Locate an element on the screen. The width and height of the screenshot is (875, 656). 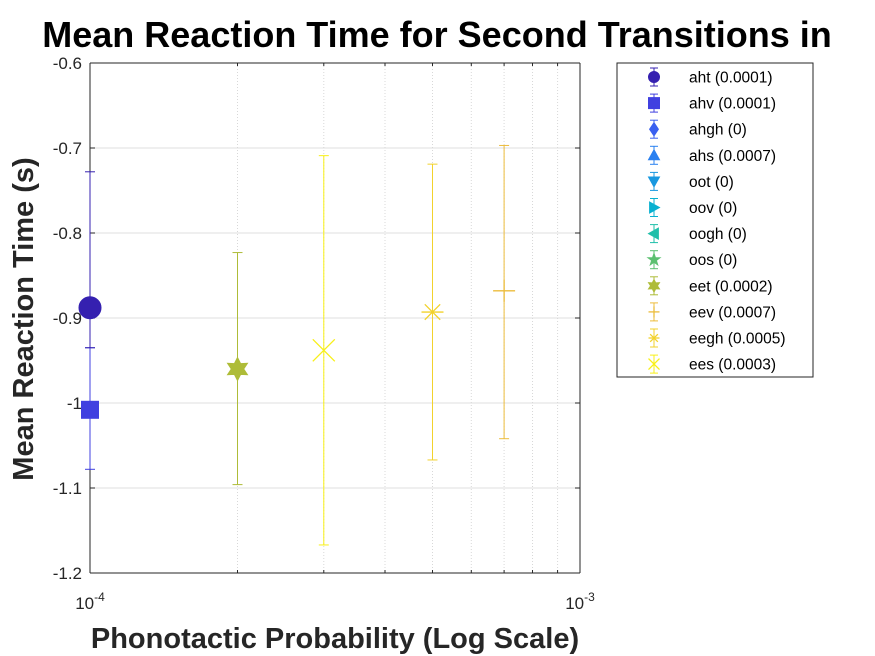
legend-label: ees (0.0003) is located at coordinates (732, 365).